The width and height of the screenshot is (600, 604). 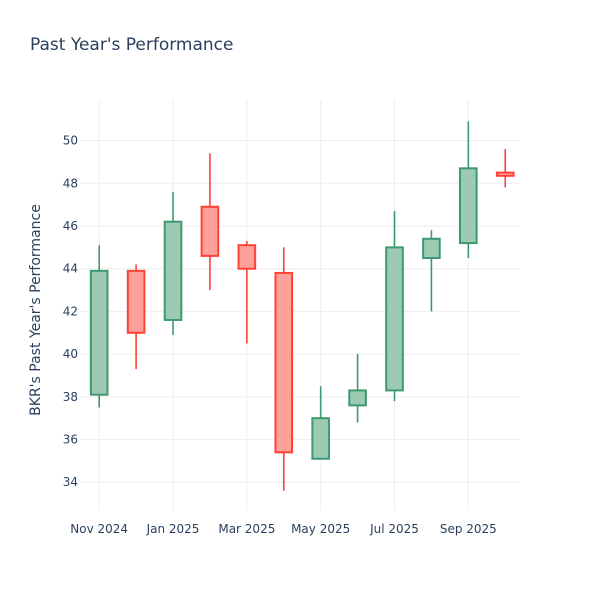 I want to click on y-tick-label: 48, so click(x=70, y=183).